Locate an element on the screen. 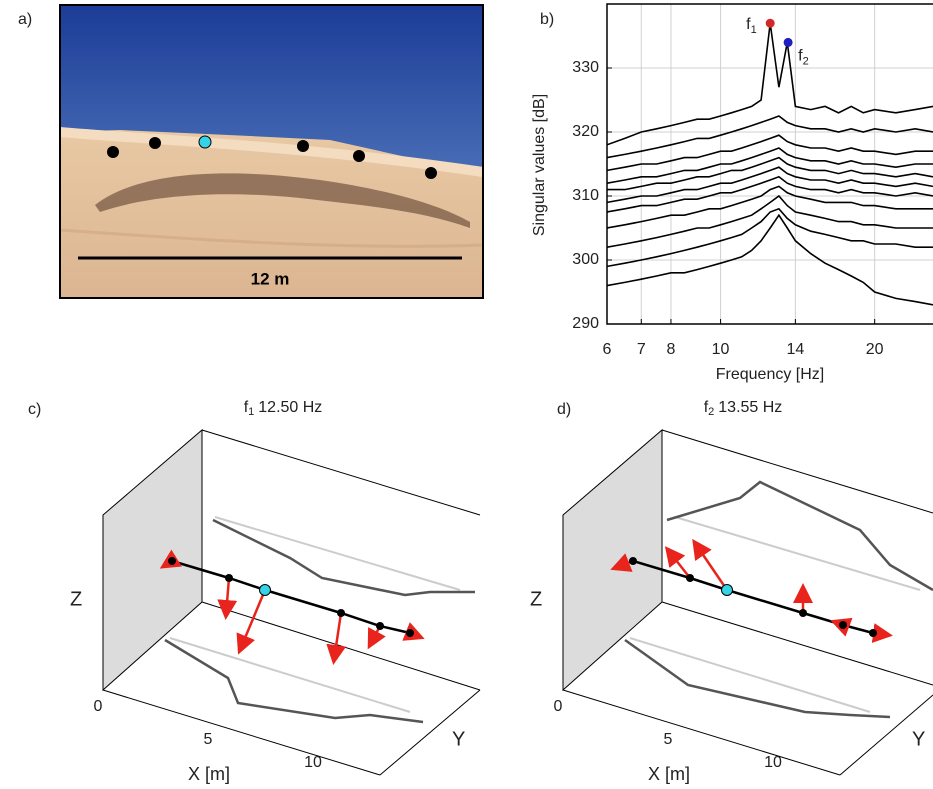 This screenshot has height=789, width=933. axis-frame is located at coordinates (769, 164).